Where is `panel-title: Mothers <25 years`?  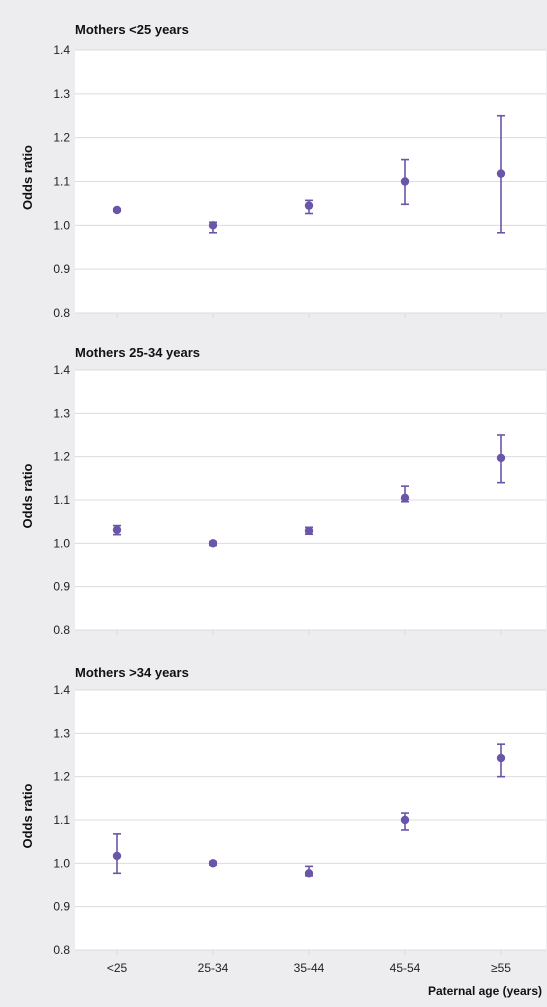
panel-title: Mothers <25 years is located at coordinates (132, 29).